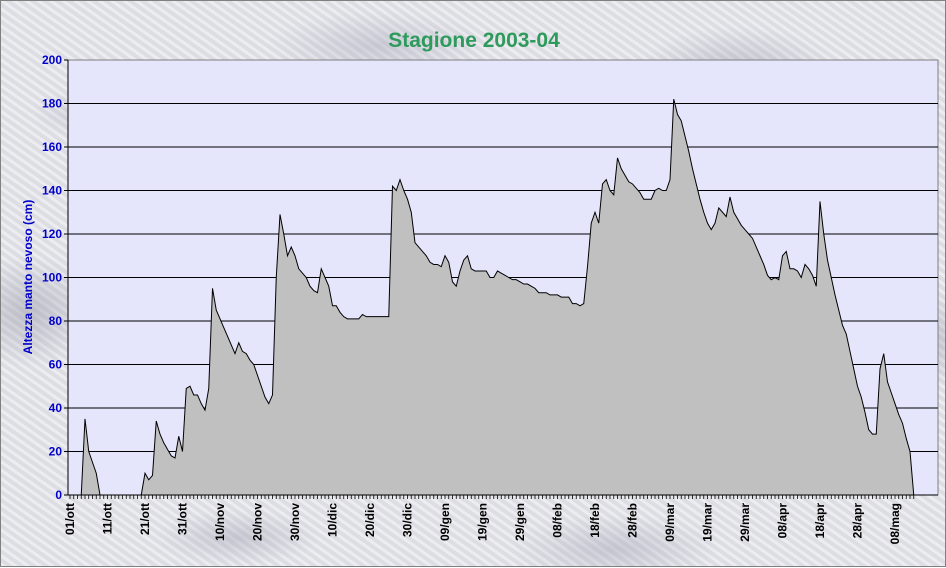 This screenshot has height=568, width=946. Describe the element at coordinates (370, 520) in the screenshot. I see `x-tick-label: 20/dic` at that location.